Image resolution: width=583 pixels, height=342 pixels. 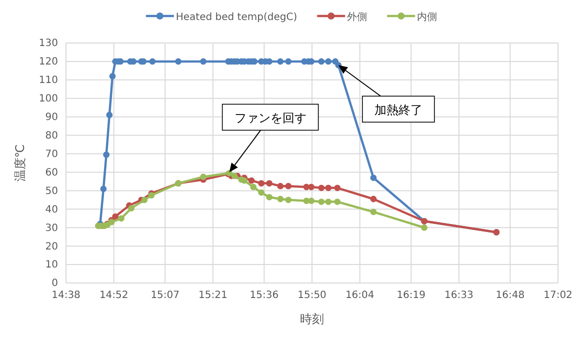 What do you see at coordinates (459, 296) in the screenshot?
I see `x-tick-label: 16:33` at bounding box center [459, 296].